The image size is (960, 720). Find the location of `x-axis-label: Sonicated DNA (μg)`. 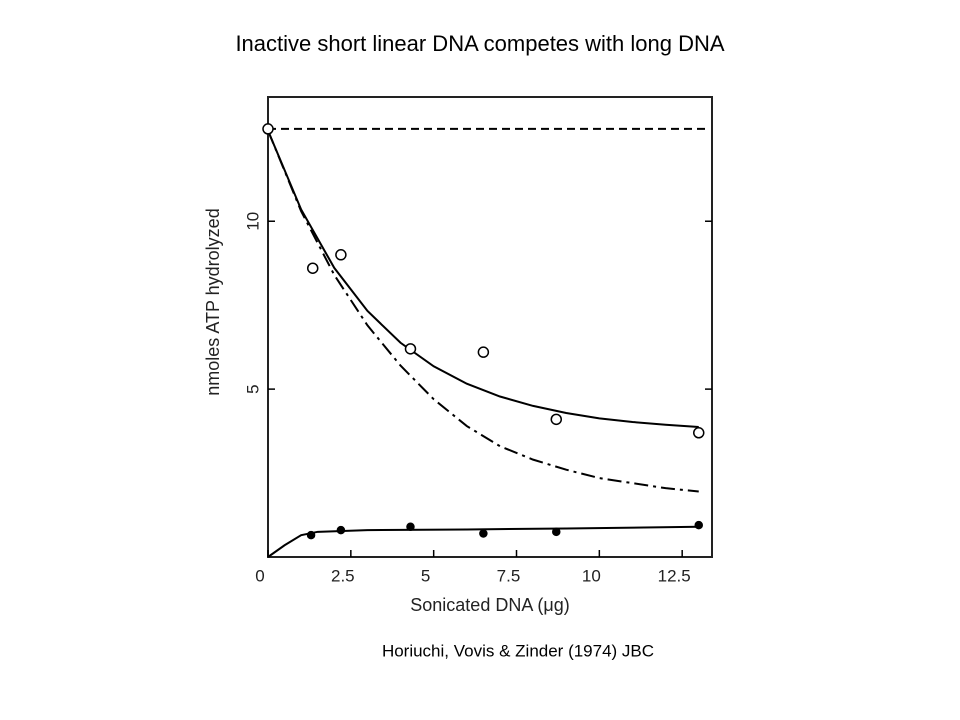

x-axis-label: Sonicated DNA (μg) is located at coordinates (489, 605).